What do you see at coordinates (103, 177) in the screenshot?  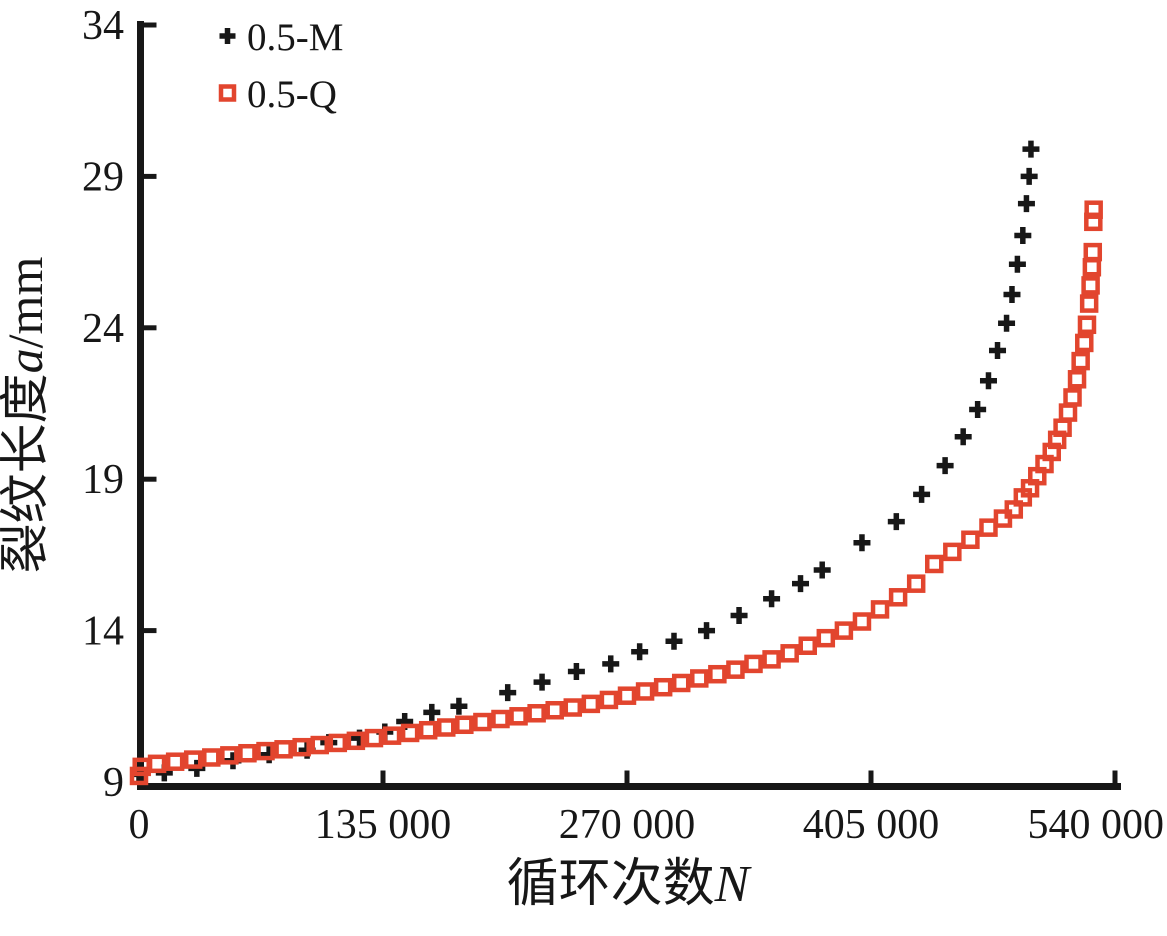 I see `y-tick-label: 29` at bounding box center [103, 177].